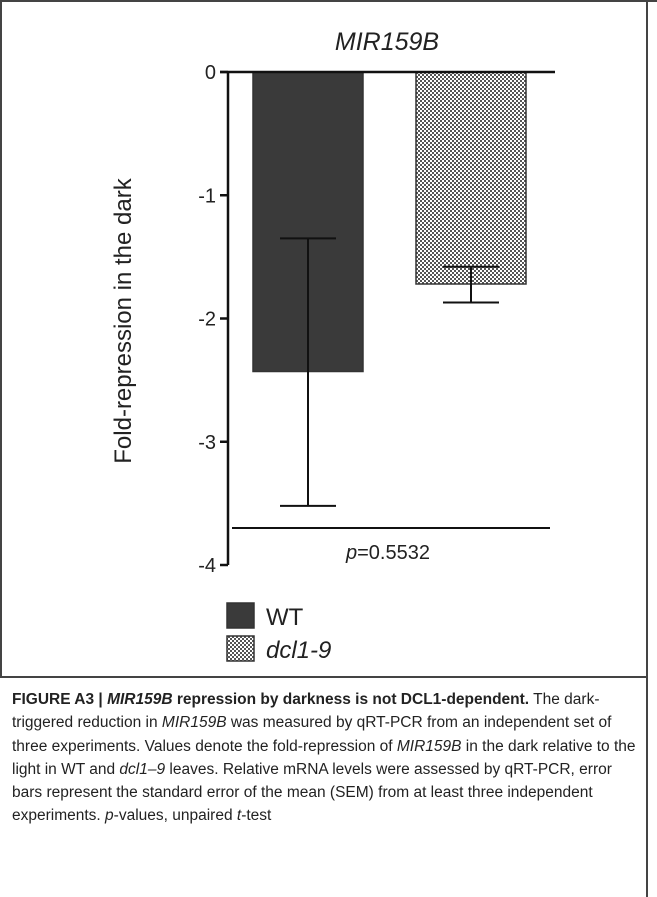 This screenshot has height=897, width=657. I want to click on chart-title: MIR159B, so click(387, 42).